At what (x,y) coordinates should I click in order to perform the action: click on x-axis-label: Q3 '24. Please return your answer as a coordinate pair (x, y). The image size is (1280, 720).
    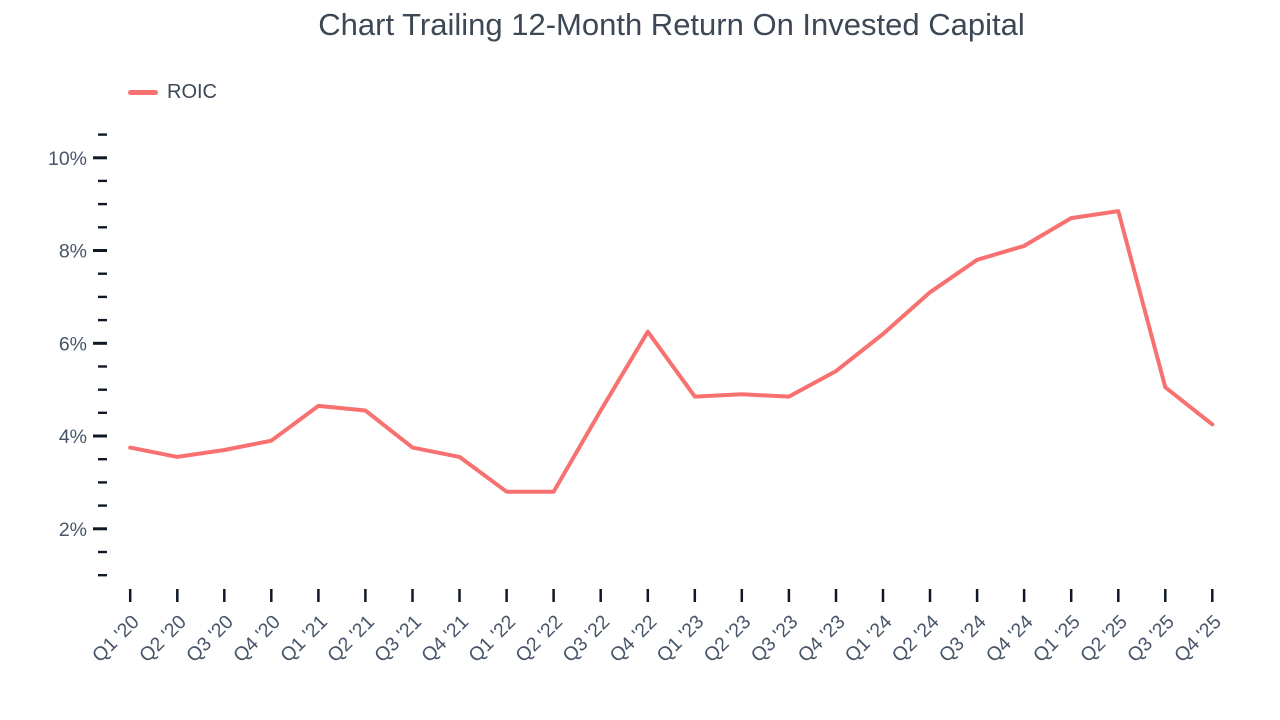
    Looking at the image, I should click on (963, 639).